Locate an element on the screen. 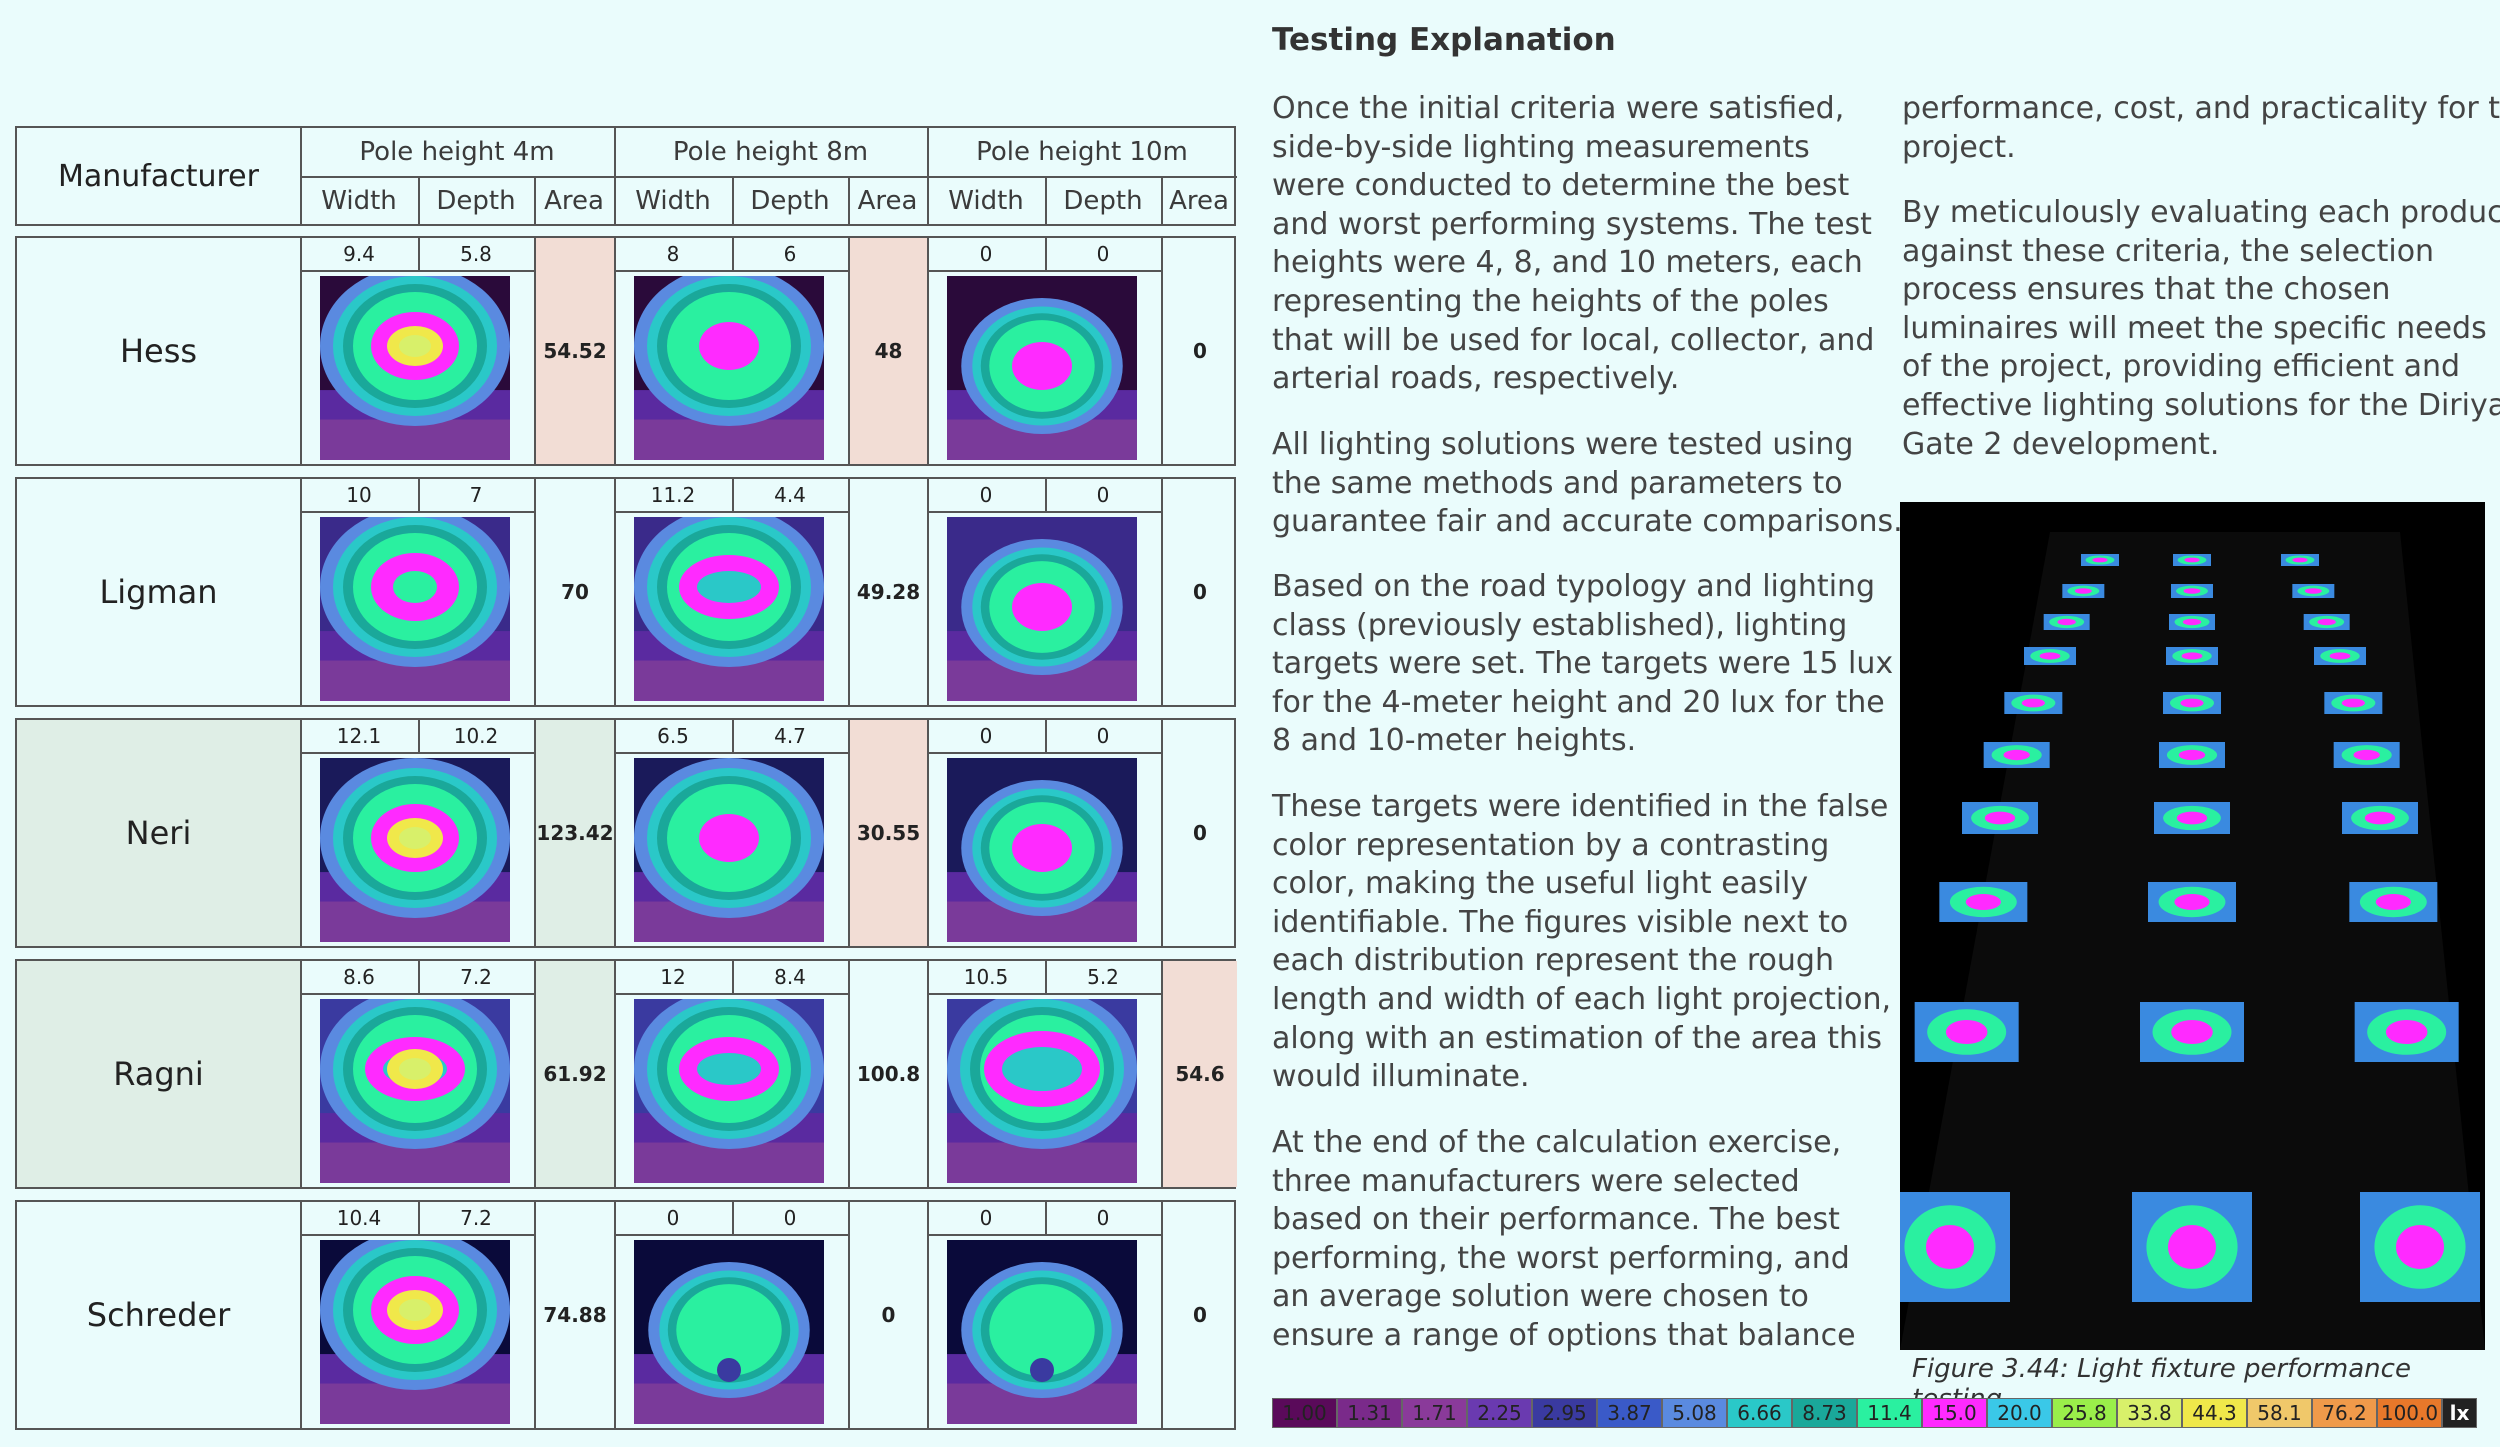 This screenshot has height=1447, width=2500. pole-height-header-2: Pole height 8m is located at coordinates (770, 152).